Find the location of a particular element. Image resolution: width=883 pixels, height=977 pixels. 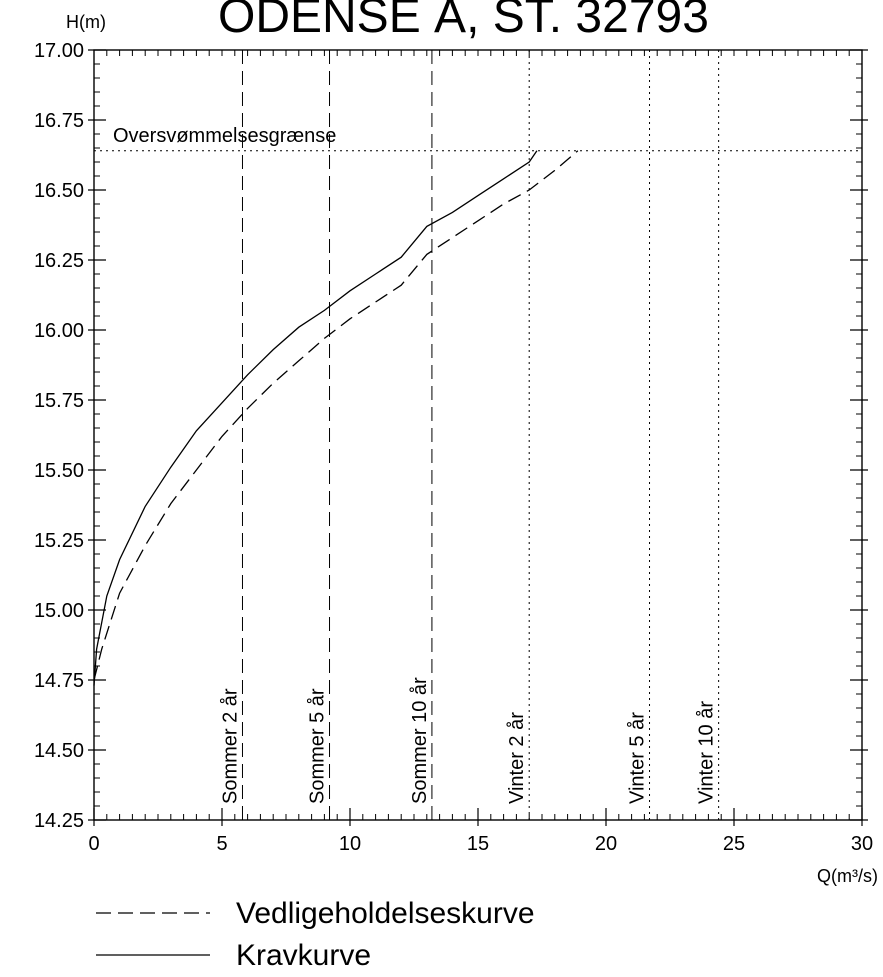

reference-line-label: Sommer 5 år is located at coordinates (318, 746).